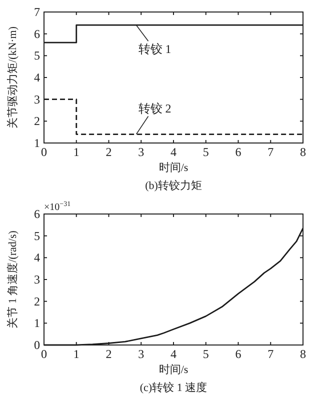  Describe the element at coordinates (155, 108) in the screenshot. I see `series-label: 转铰 2` at that location.